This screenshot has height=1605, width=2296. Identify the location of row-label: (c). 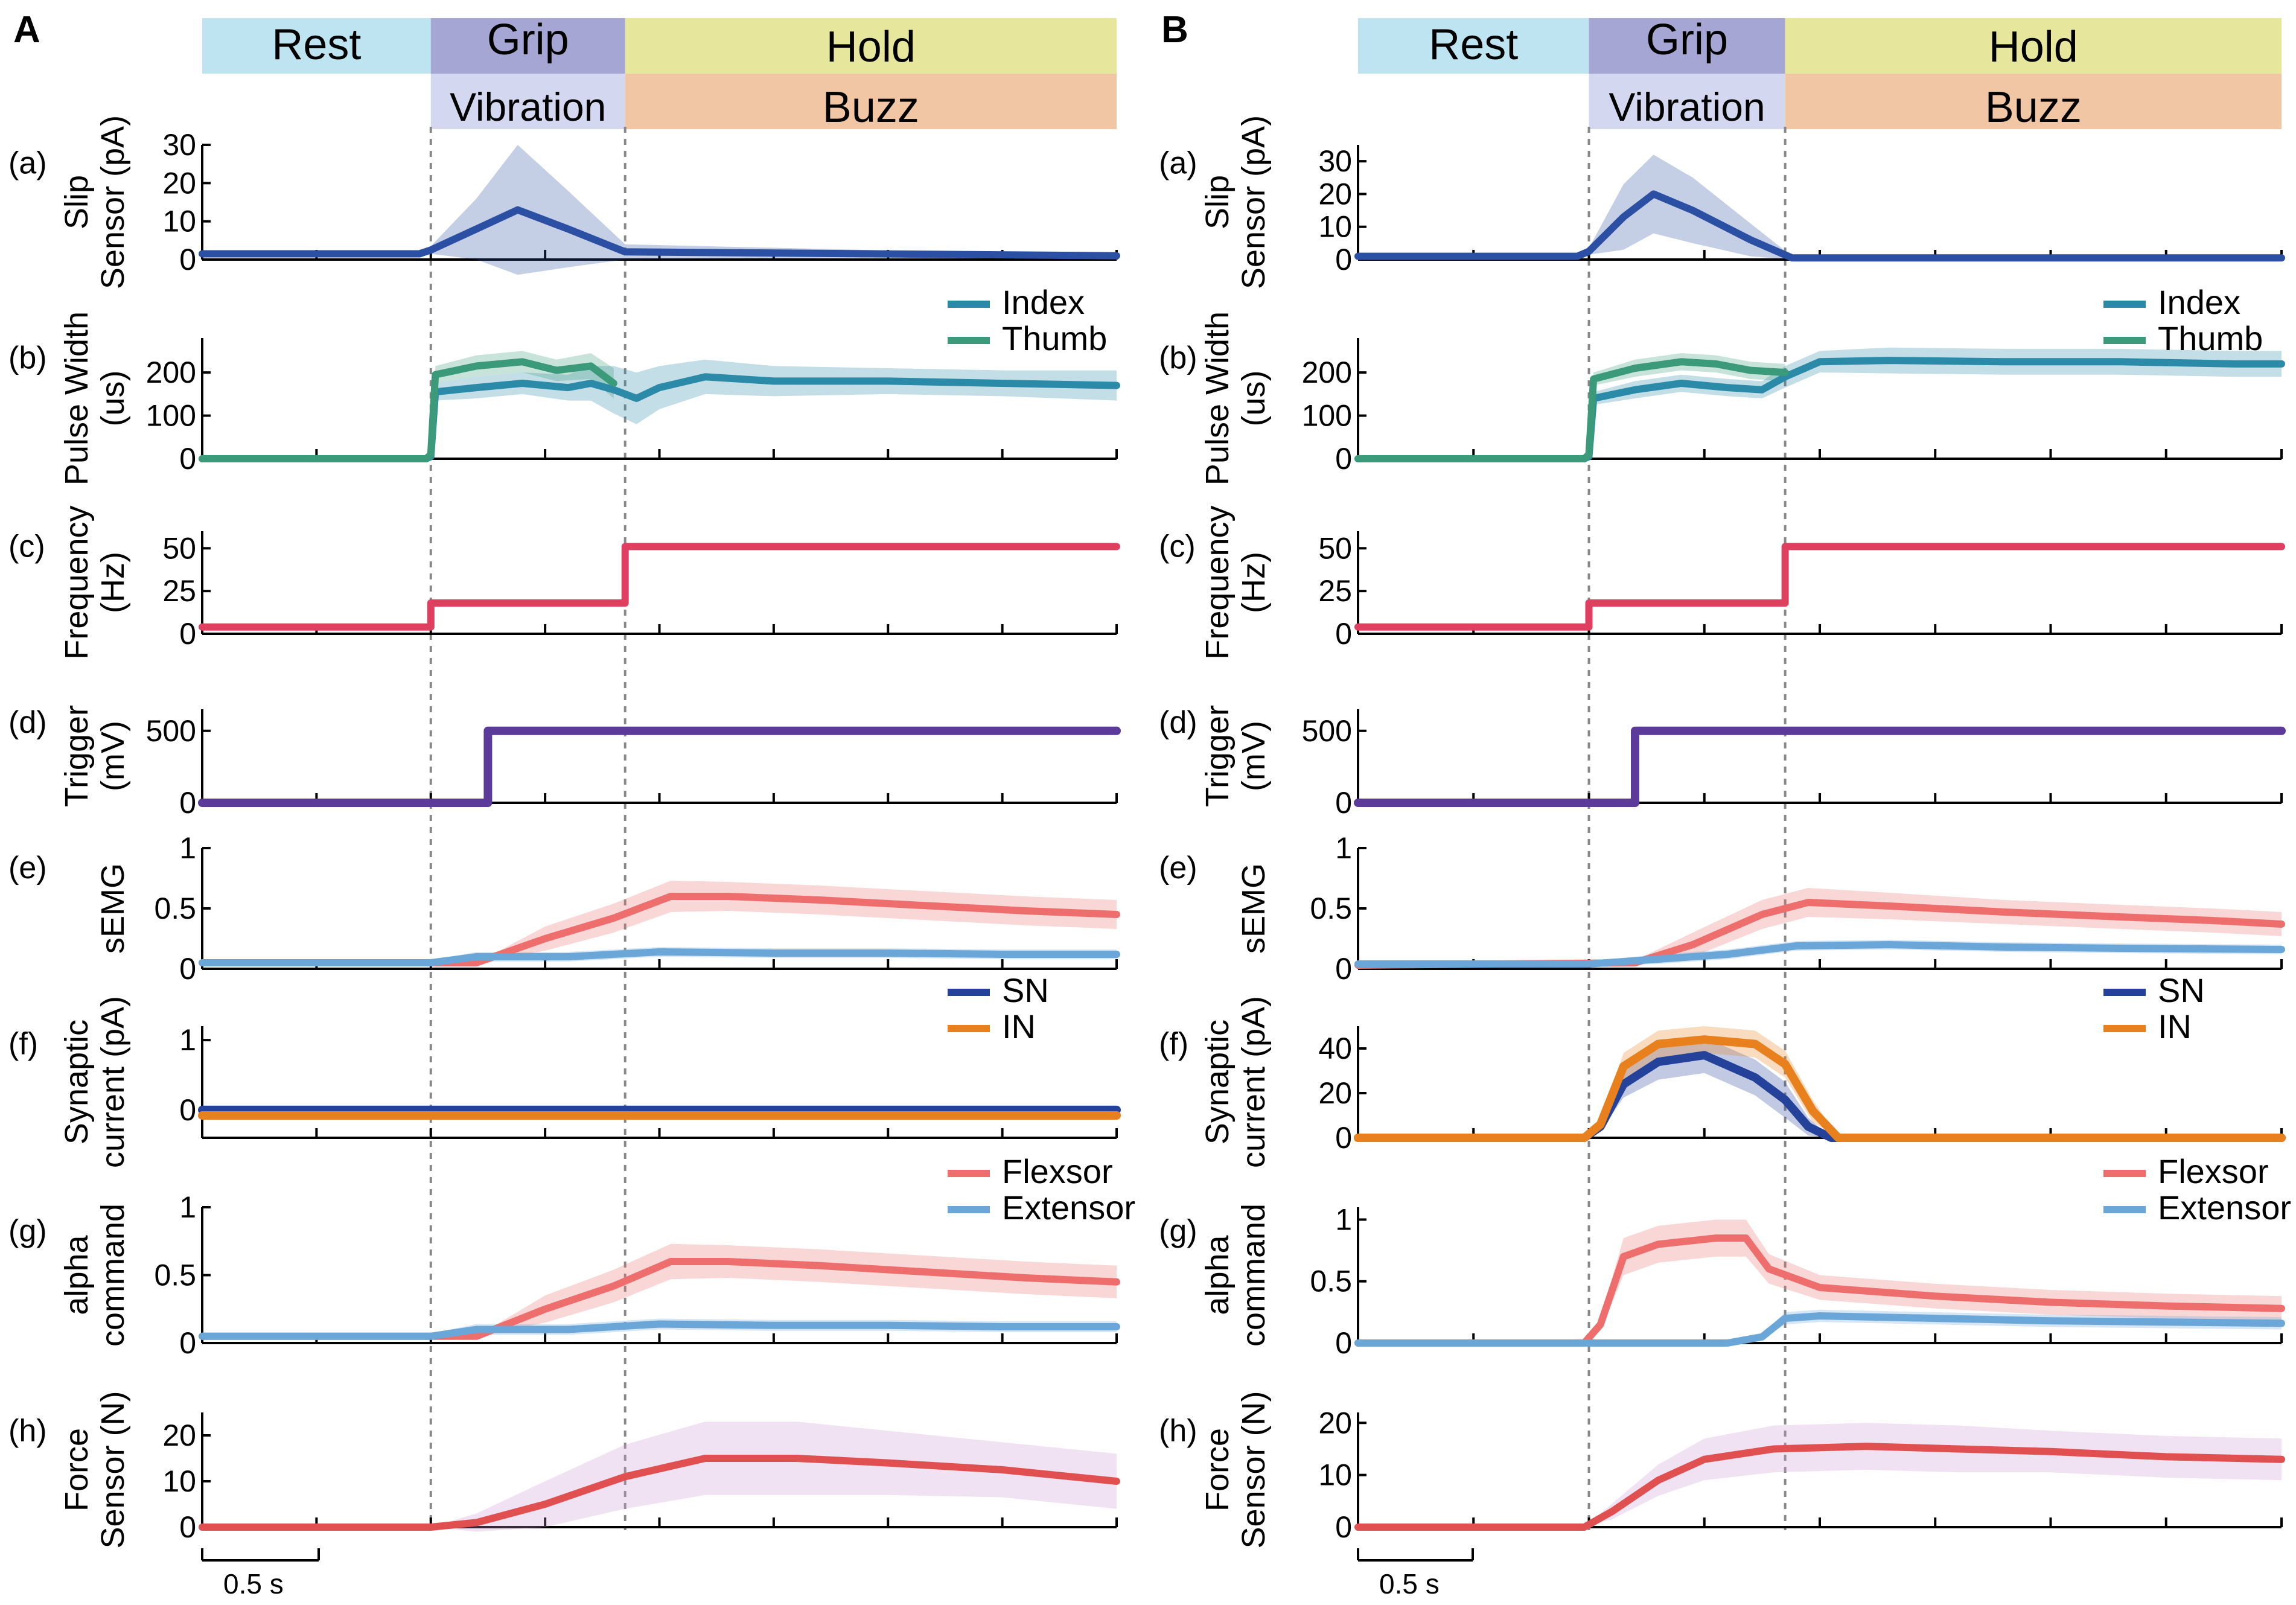
(26, 546).